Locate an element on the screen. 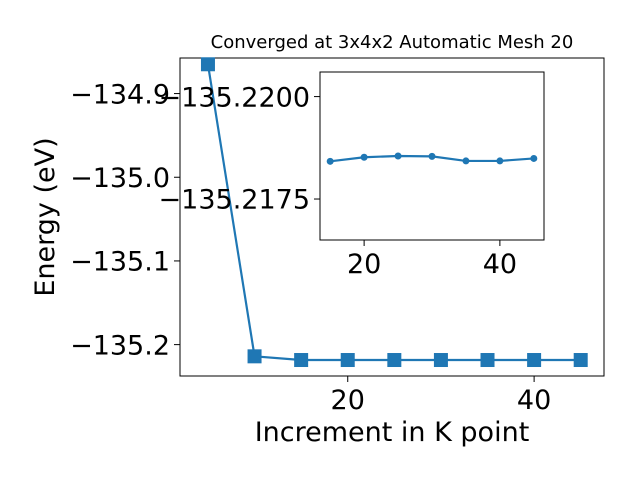 The height and width of the screenshot is (480, 640). inset-y-tick-label: −135.2200 is located at coordinates (234, 97).